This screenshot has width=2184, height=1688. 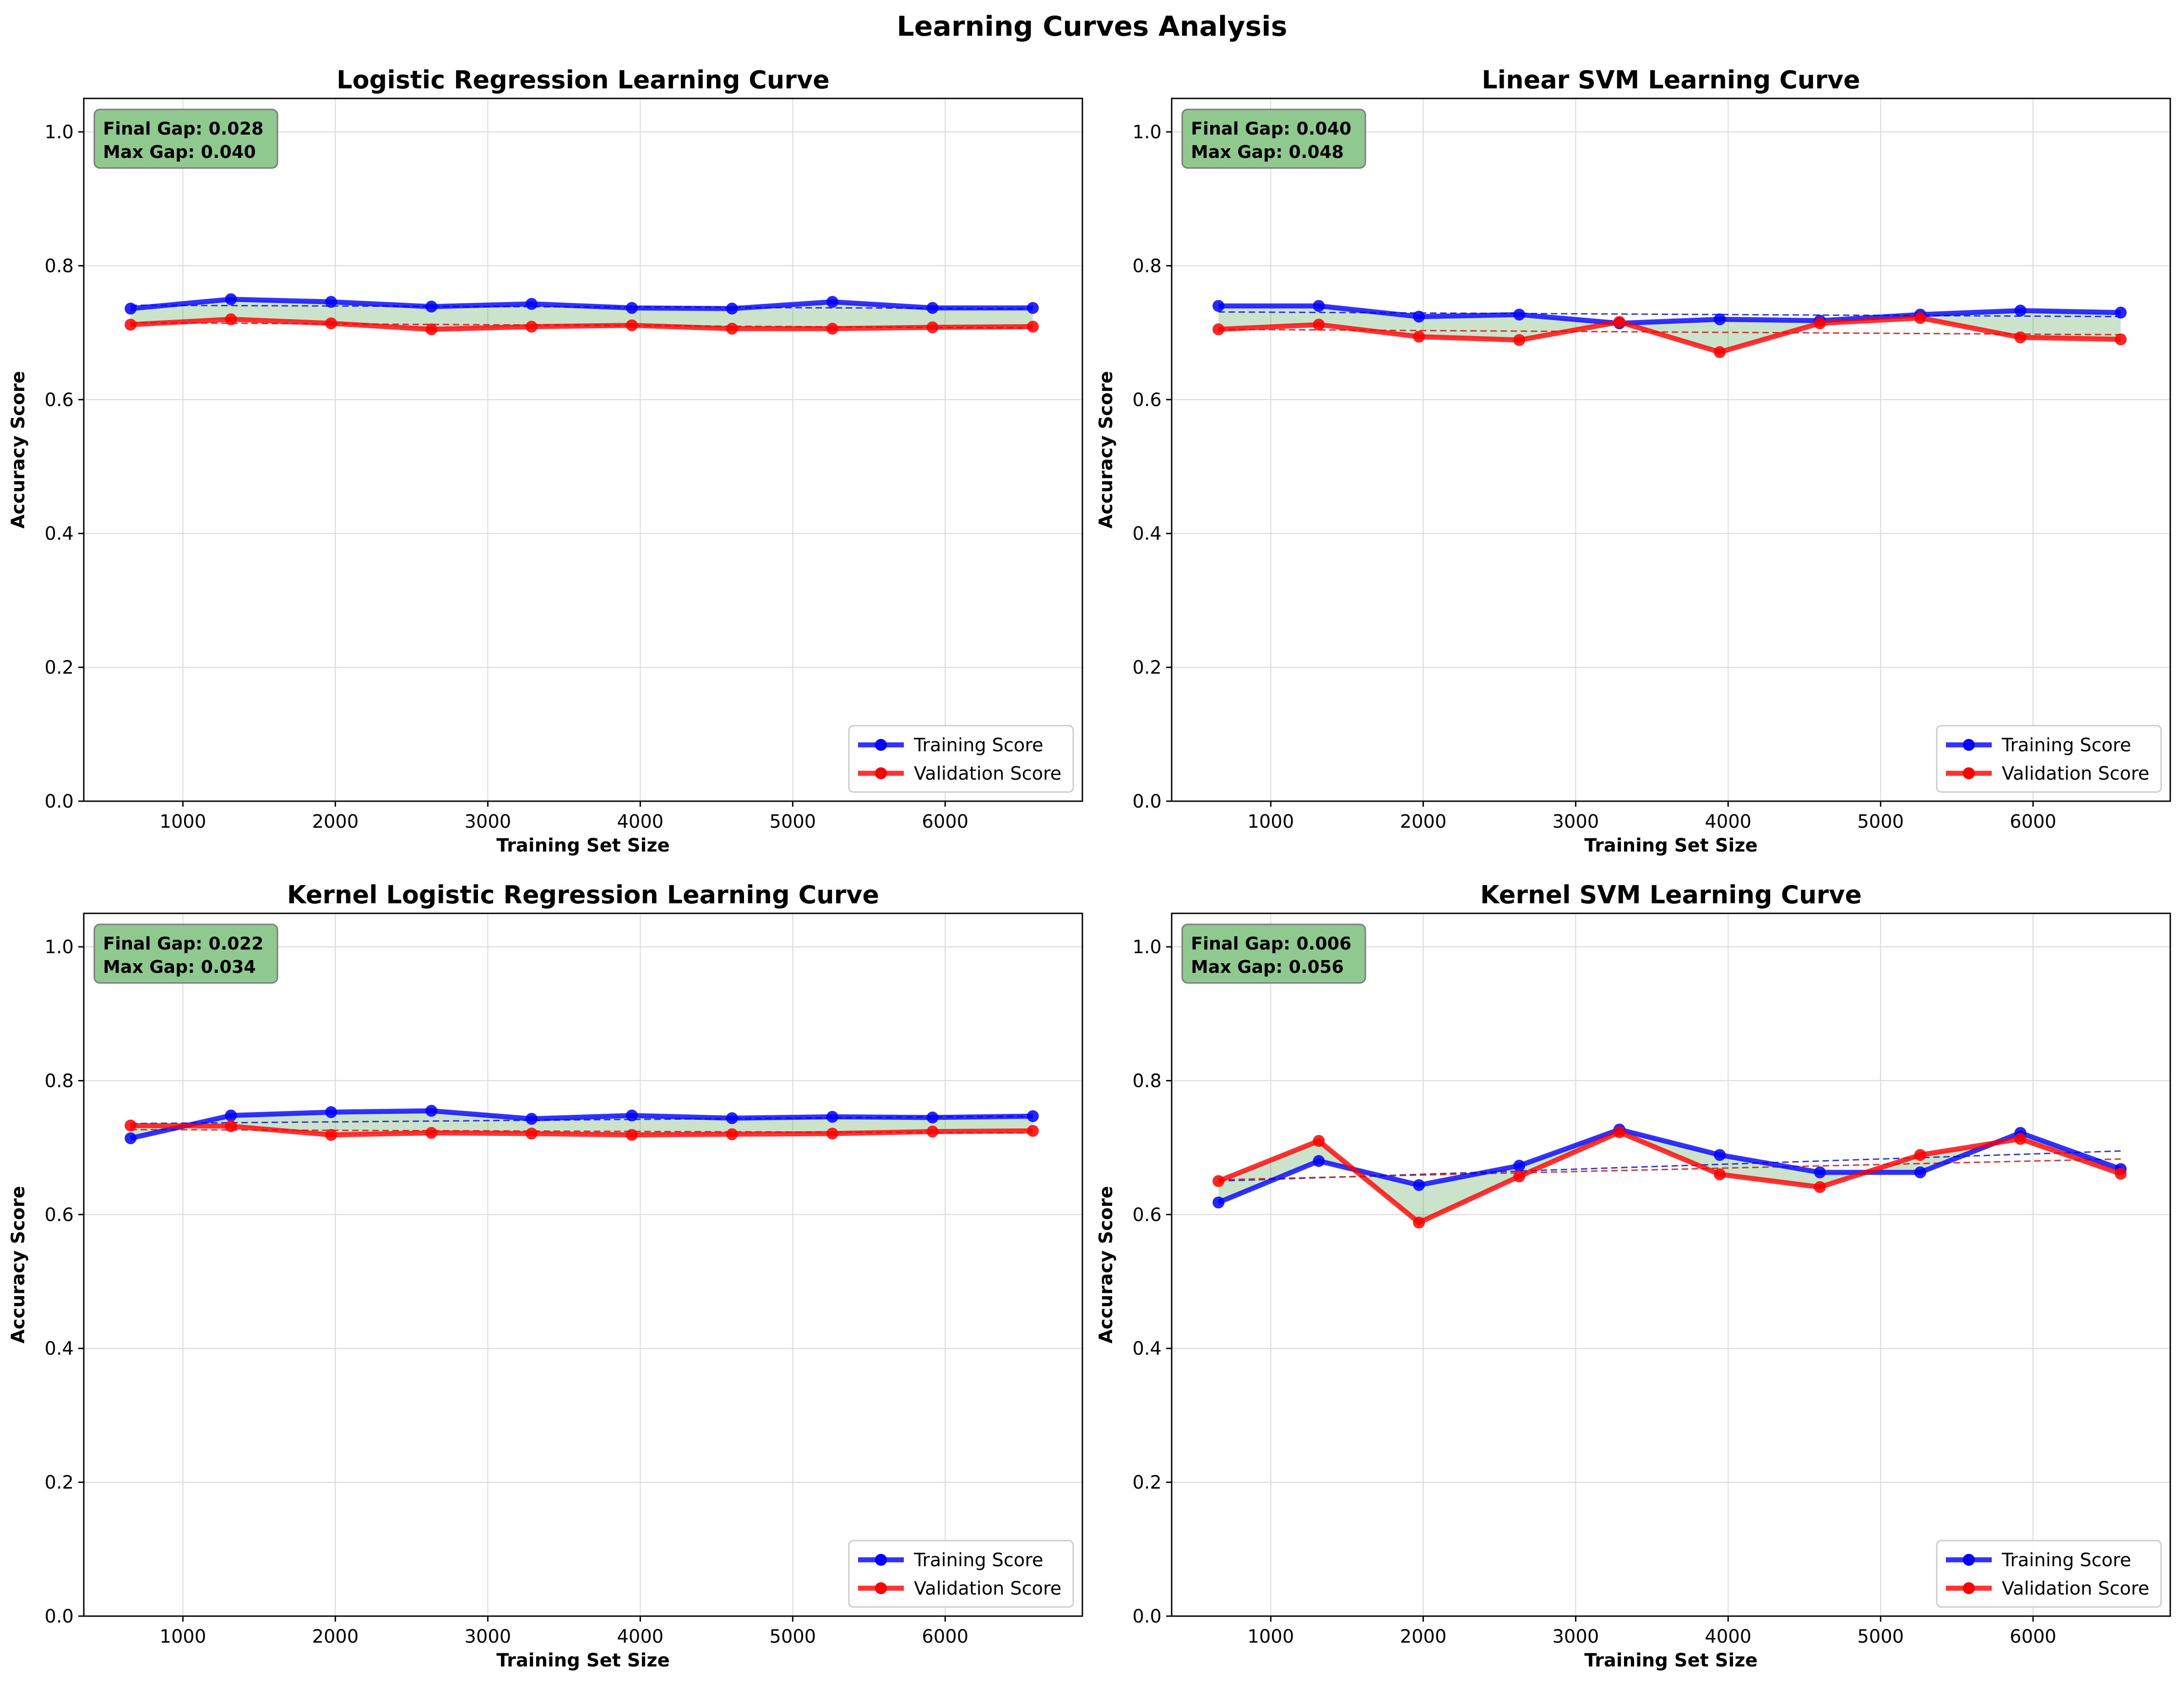 I want to click on final-gap-label: Final Gap: 0.006, so click(x=1271, y=944).